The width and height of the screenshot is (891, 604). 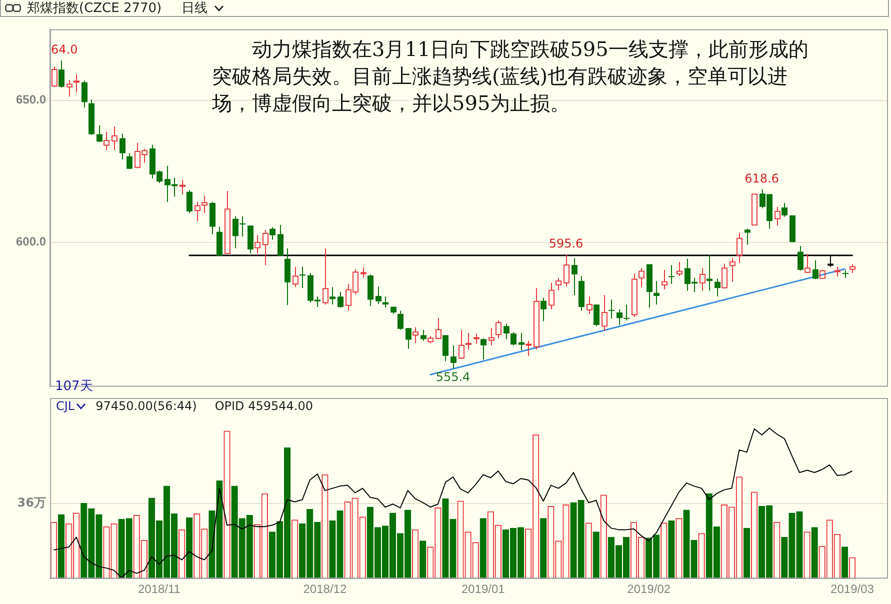 What do you see at coordinates (94, 8) in the screenshot?
I see `chart-title: 郑煤指数(CZCE 2770)` at bounding box center [94, 8].